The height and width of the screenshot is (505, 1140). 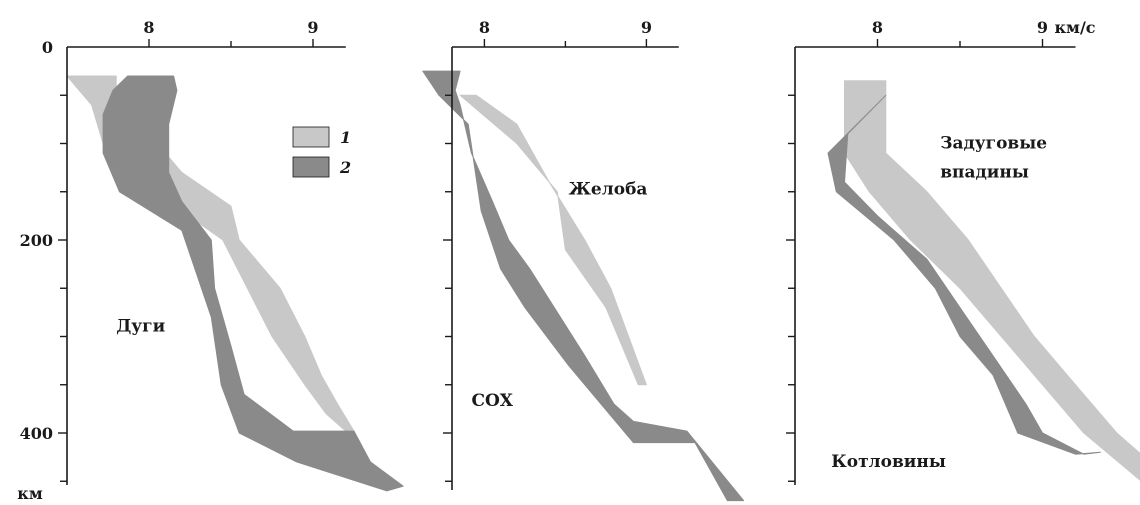 I want to click on y-tick-label: 400, so click(x=36, y=433).